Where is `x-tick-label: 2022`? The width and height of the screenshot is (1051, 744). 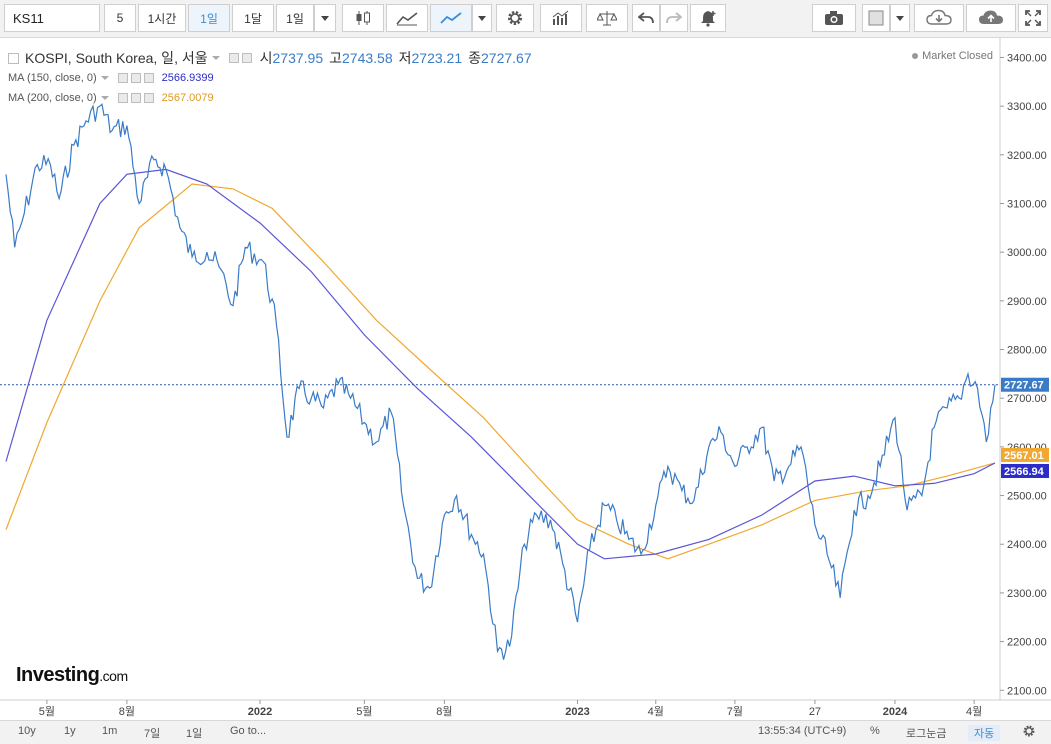 x-tick-label: 2022 is located at coordinates (260, 712).